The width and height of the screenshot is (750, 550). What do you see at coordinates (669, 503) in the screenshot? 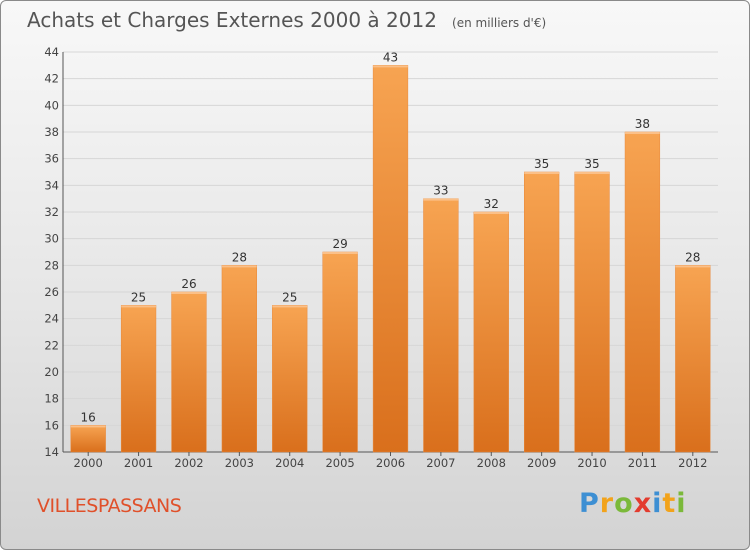
I see `logo-letter: t` at bounding box center [669, 503].